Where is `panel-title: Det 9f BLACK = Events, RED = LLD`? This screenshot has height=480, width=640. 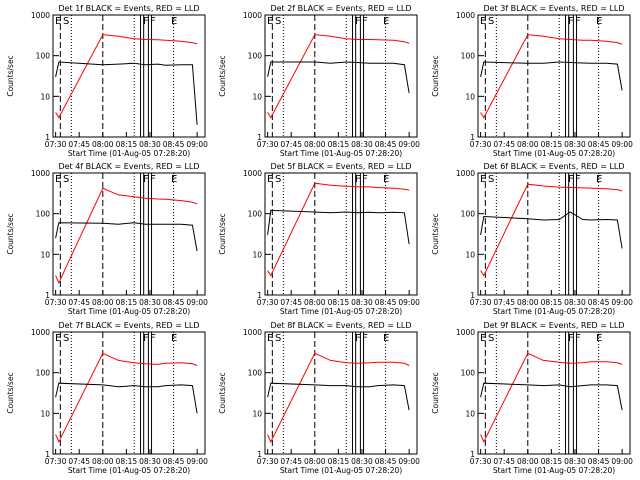 panel-title: Det 9f BLACK = Events, RED = LLD is located at coordinates (553, 325).